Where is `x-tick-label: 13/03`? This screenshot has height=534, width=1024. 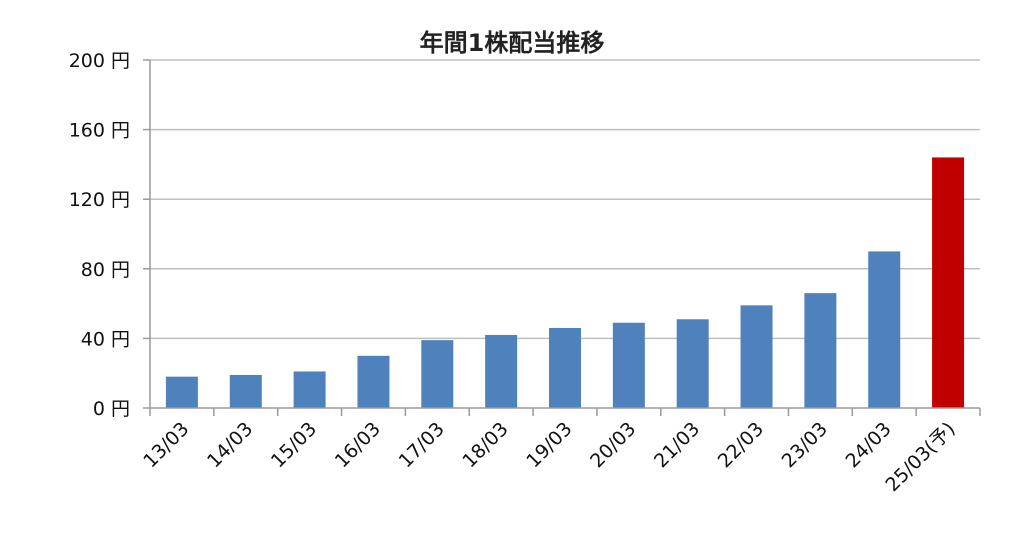
x-tick-label: 13/03 is located at coordinates (166, 445).